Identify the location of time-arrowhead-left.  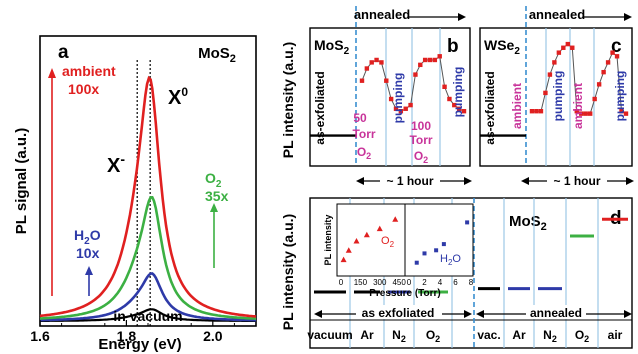
(360, 181).